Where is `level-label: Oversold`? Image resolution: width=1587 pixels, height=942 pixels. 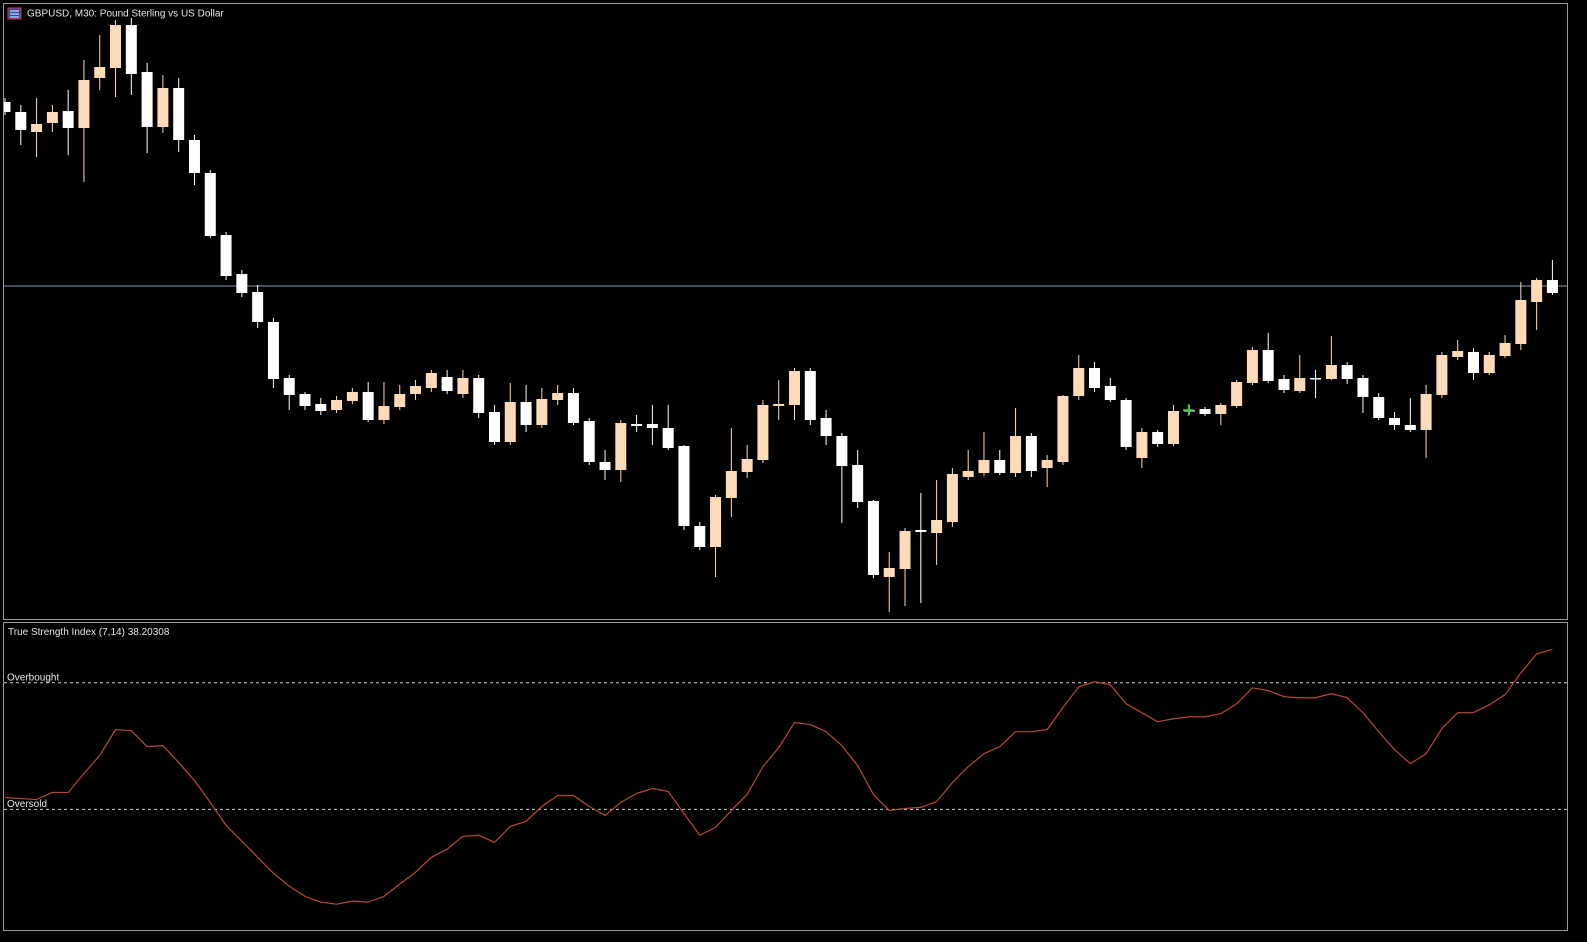
level-label: Oversold is located at coordinates (27, 804).